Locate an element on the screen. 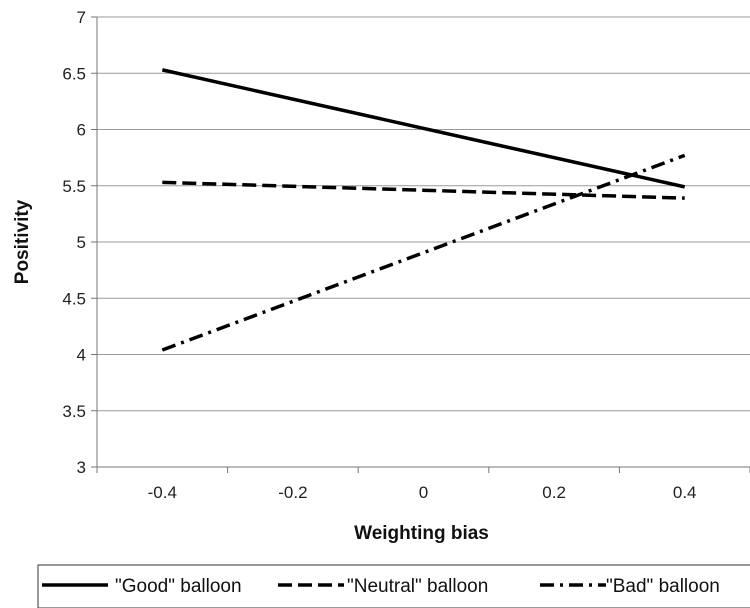  legend-label-2: "Neutral" balloon is located at coordinates (417, 586).